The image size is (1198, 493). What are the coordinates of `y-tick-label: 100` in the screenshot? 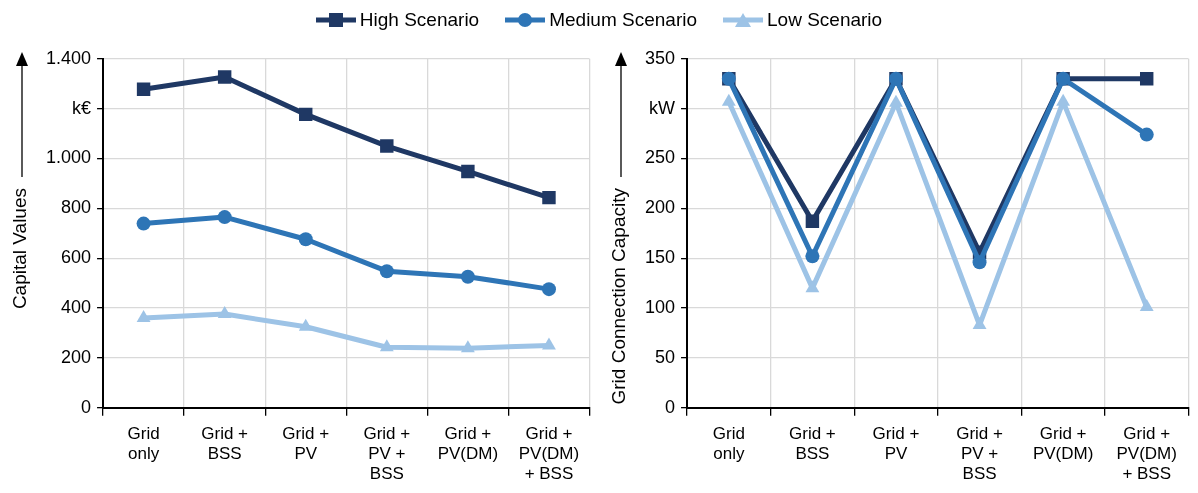 It's located at (660, 307).